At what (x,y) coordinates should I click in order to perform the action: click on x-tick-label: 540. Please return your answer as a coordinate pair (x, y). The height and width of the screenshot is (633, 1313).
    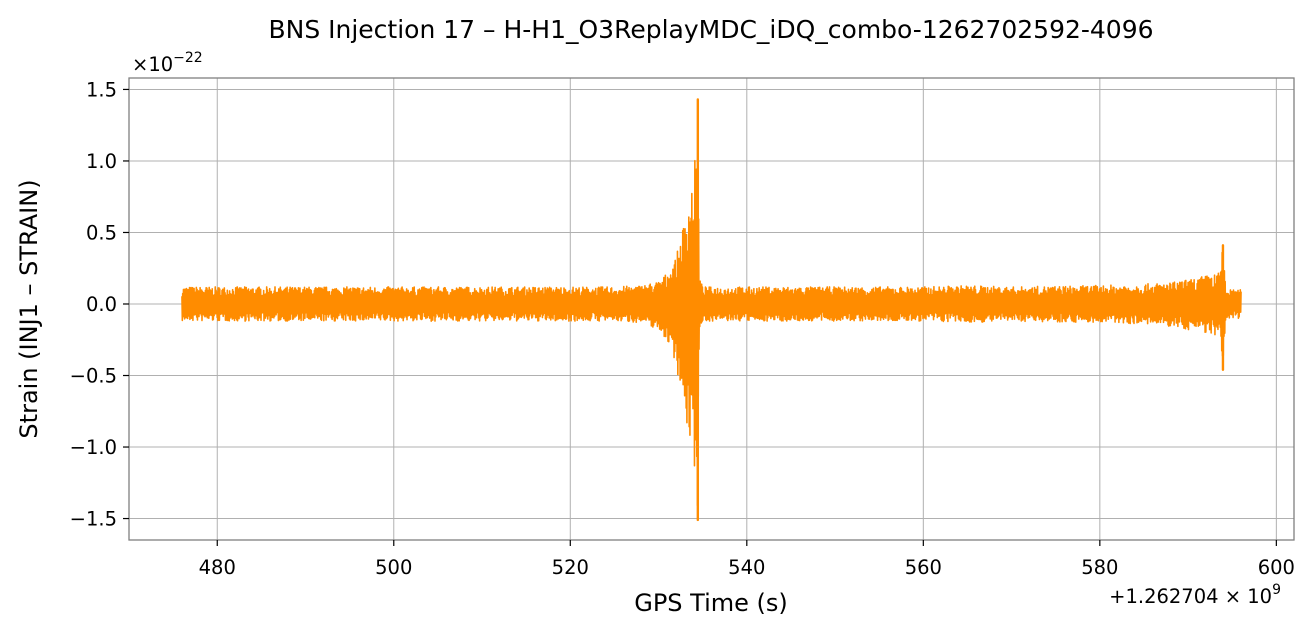
    Looking at the image, I should click on (746, 567).